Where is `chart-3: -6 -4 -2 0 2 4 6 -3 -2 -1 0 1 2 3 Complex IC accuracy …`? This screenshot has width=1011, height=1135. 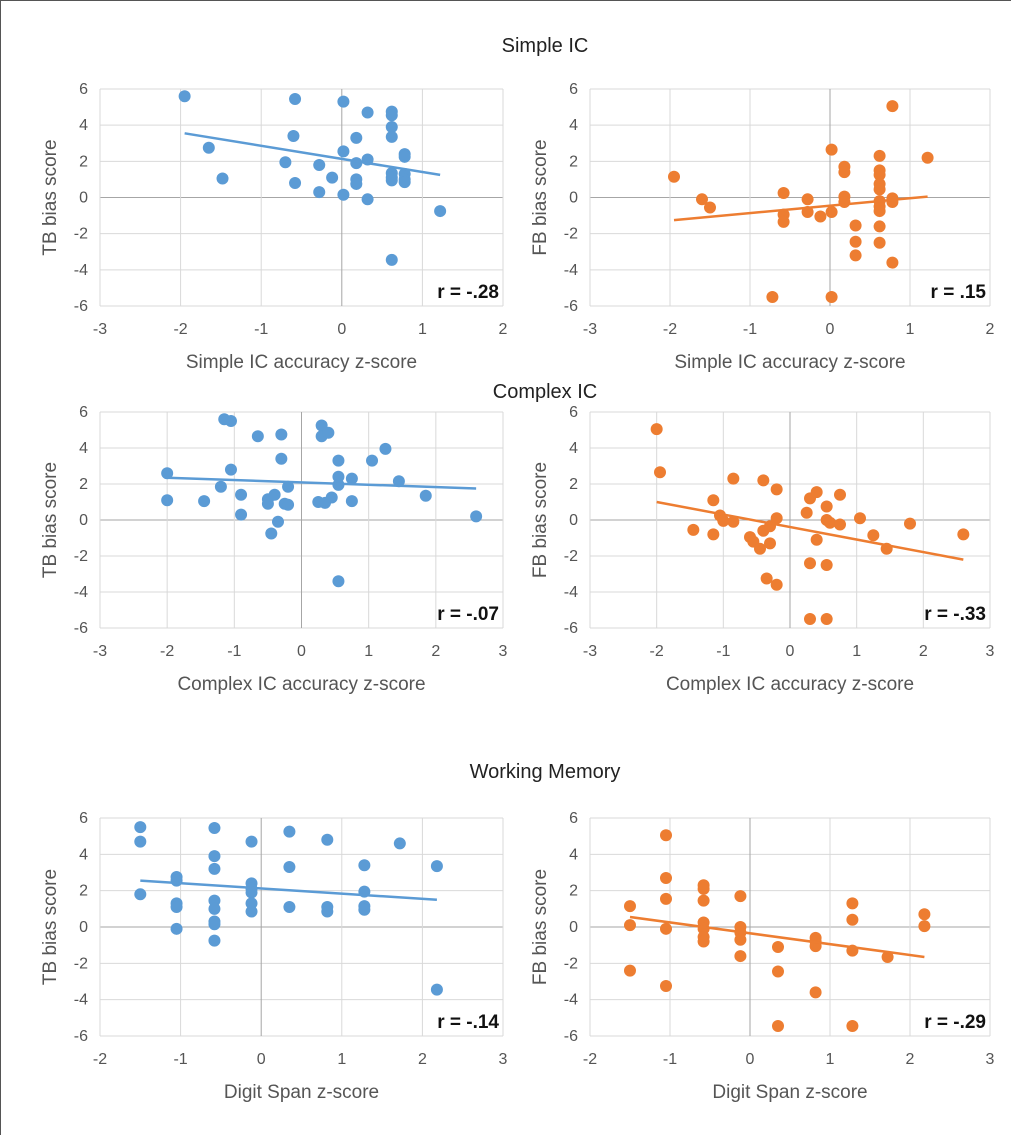
chart-3: -6 -4 -2 0 2 4 6 -3 -2 -1 0 1 2 3 Complex IC accuracy … is located at coordinates (274, 549).